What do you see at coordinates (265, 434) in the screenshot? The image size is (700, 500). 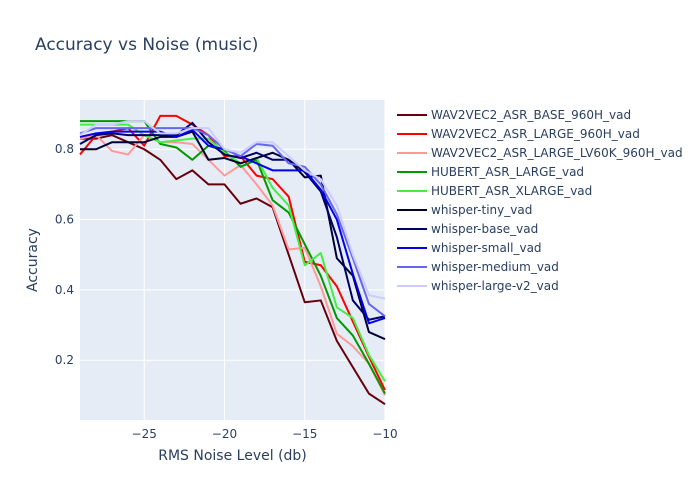 I see `x-axis-ticks: −25 −20 −15 −10` at bounding box center [265, 434].